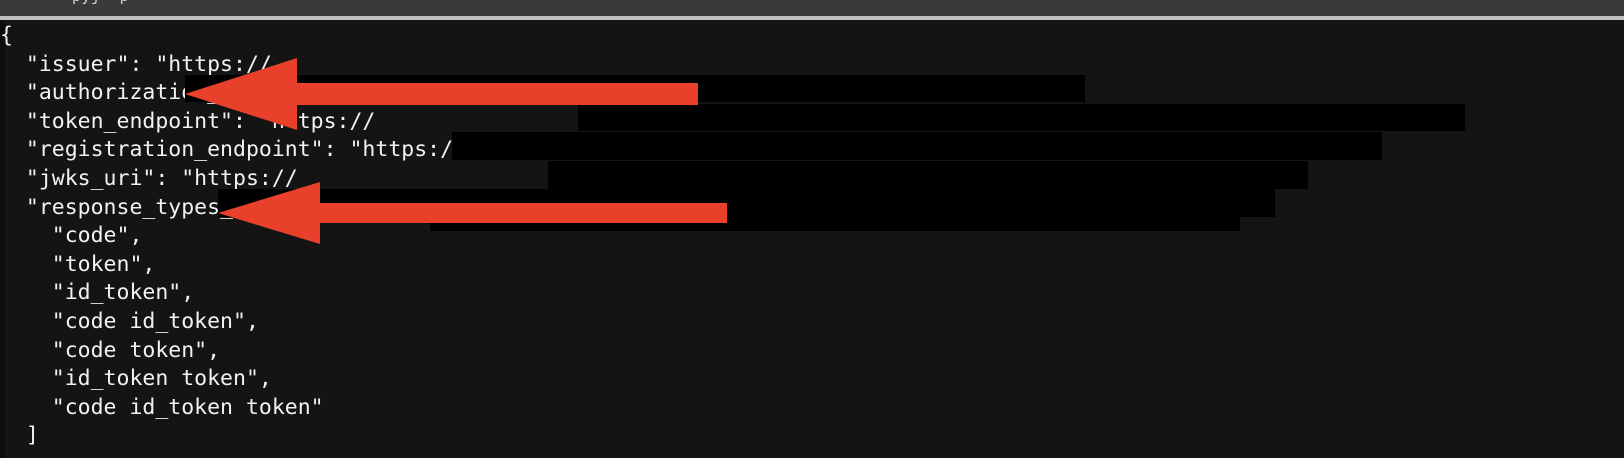  What do you see at coordinates (1021, 117) in the screenshot?
I see `redaction-authorization-endpoint` at bounding box center [1021, 117].